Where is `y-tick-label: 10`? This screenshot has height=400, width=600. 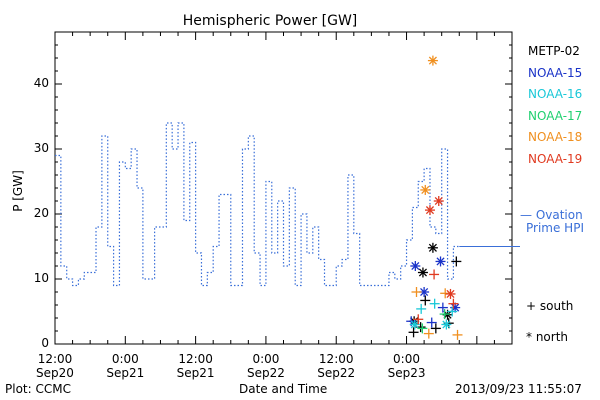
y-tick-label: 10 is located at coordinates (41, 278).